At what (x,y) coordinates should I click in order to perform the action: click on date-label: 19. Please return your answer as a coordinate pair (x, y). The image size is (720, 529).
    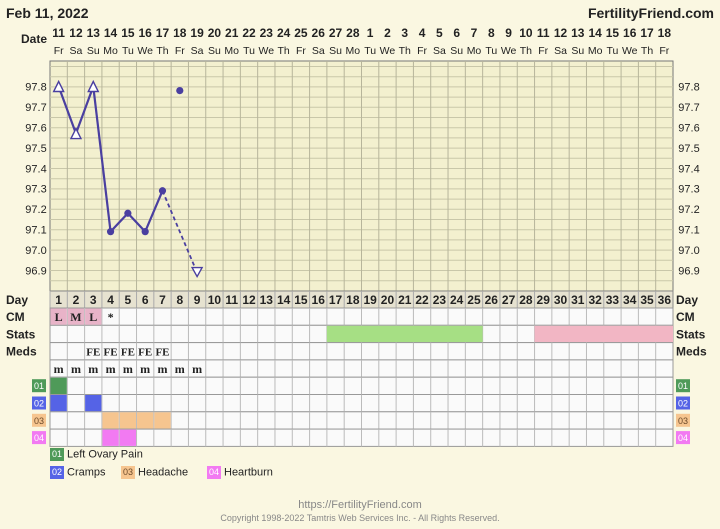
    Looking at the image, I should click on (197, 33).